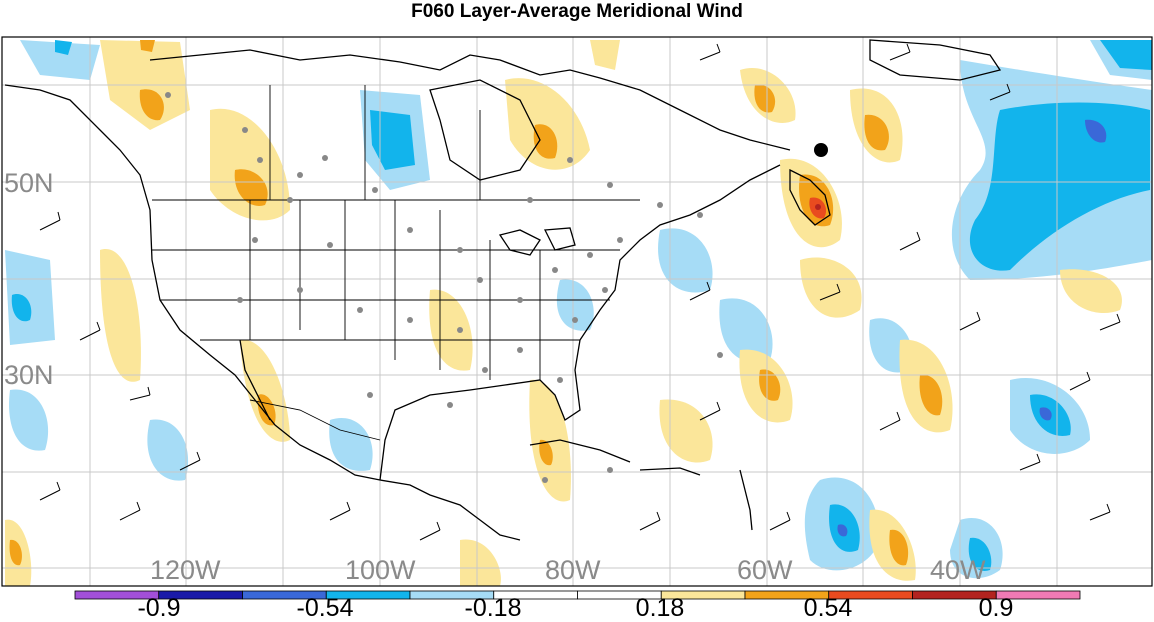  What do you see at coordinates (660, 608) in the screenshot?
I see `colorbar-label: 0.18` at bounding box center [660, 608].